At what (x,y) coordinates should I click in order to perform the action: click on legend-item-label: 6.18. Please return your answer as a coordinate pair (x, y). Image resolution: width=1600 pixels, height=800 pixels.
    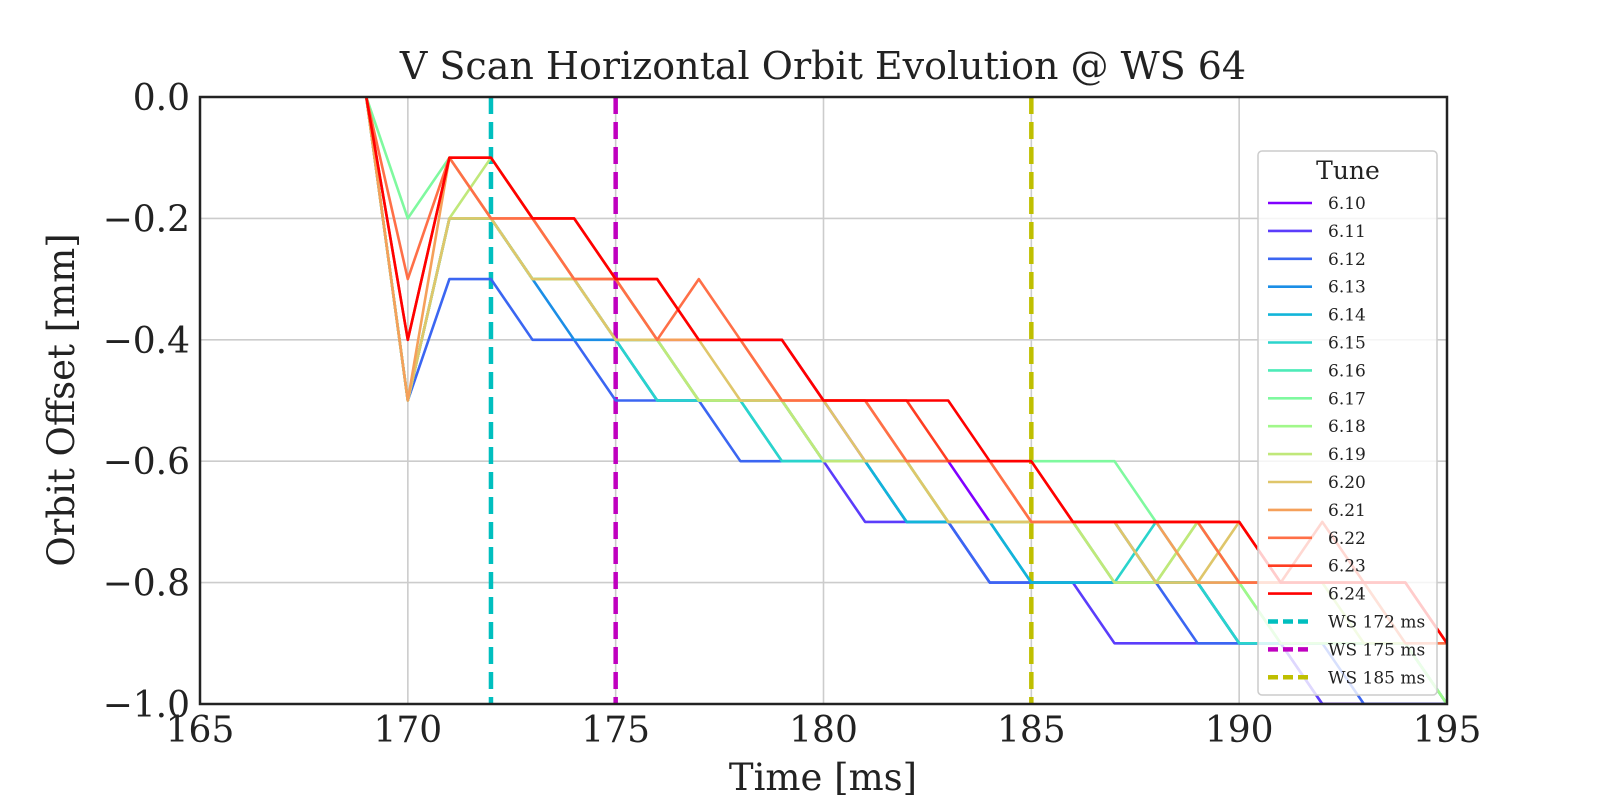
    Looking at the image, I should click on (1347, 427).